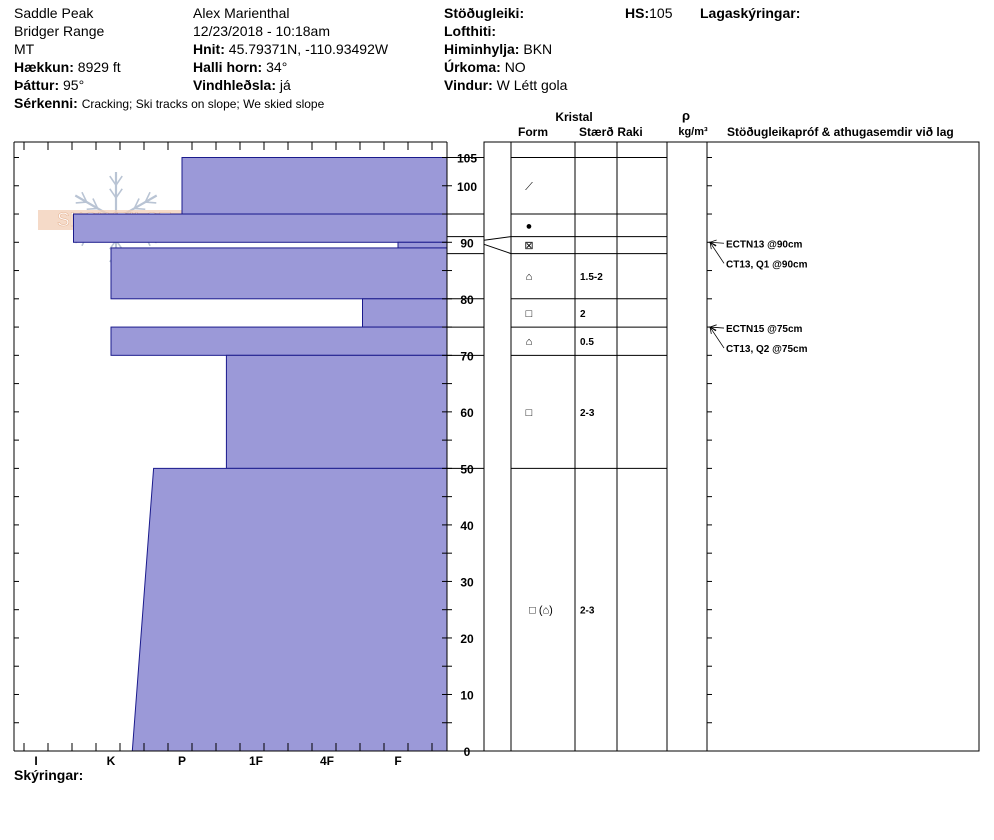 The image size is (994, 840). I want to click on stability: Stöðugleiki:, so click(484, 13).